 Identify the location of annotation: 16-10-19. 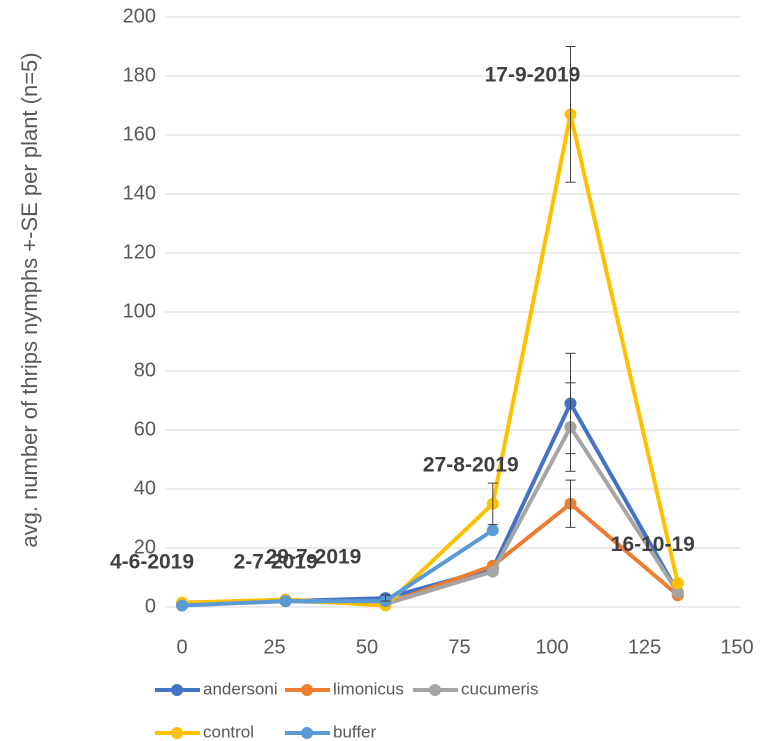
(653, 544).